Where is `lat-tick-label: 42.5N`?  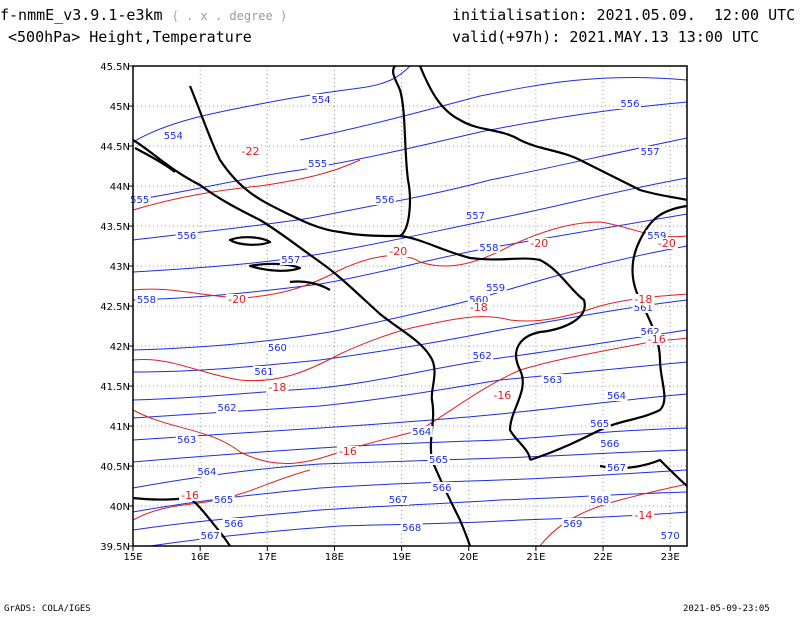
lat-tick-label: 42.5N is located at coordinates (115, 307).